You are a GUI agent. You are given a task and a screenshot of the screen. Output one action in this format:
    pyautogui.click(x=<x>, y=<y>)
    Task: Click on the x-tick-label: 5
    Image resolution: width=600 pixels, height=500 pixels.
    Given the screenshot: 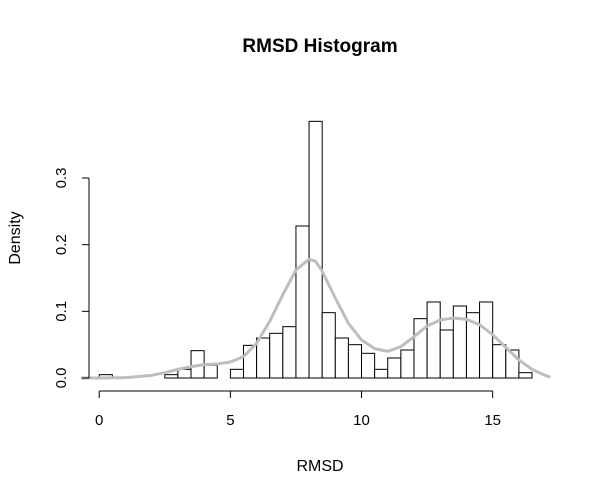 What is the action you would take?
    pyautogui.click(x=230, y=420)
    